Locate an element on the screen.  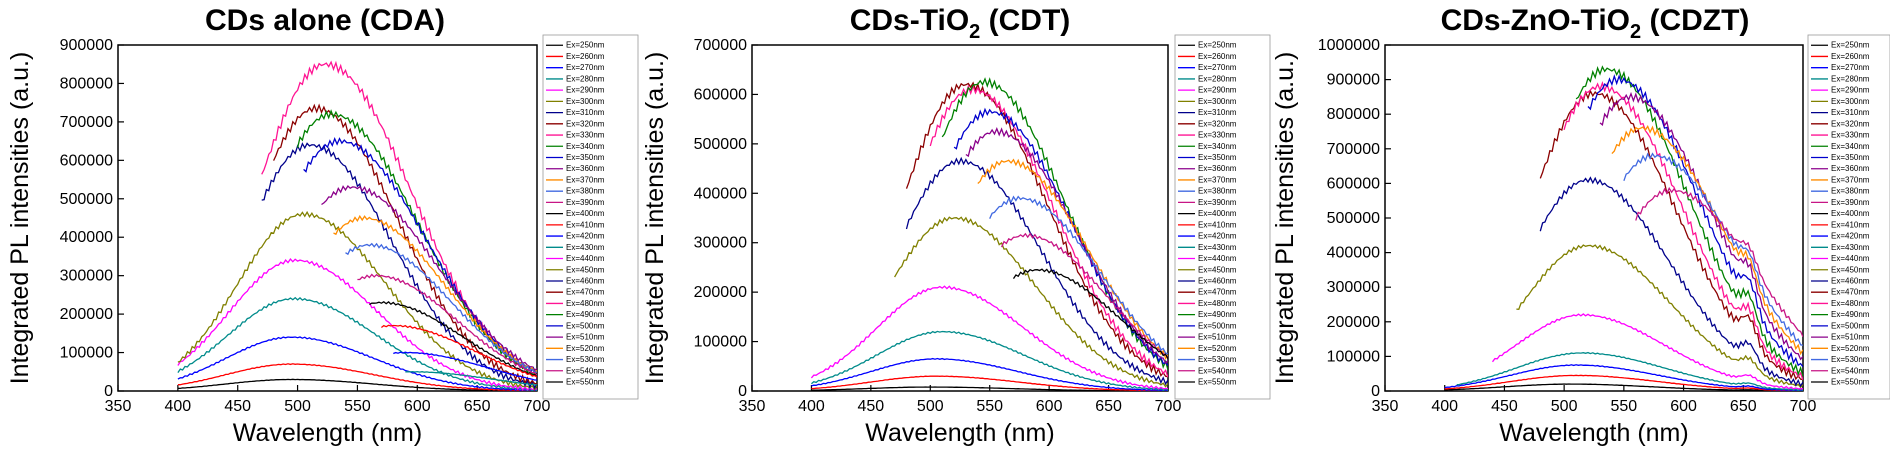
y-tick-label: 100000 is located at coordinates (86, 353).